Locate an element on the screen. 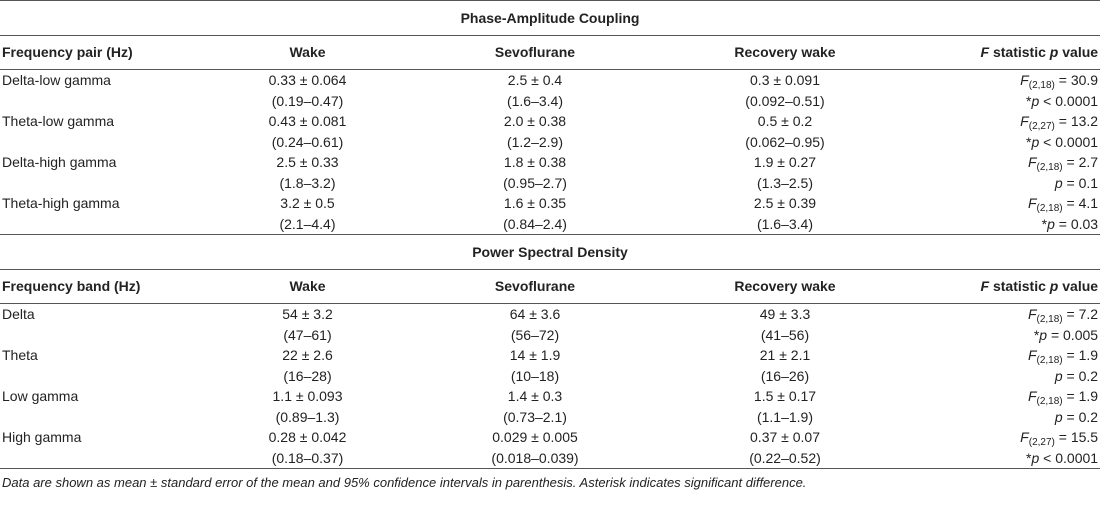 This screenshot has height=512, width=1100. psd-header-recovery-wake: Recovery wake is located at coordinates (785, 286).